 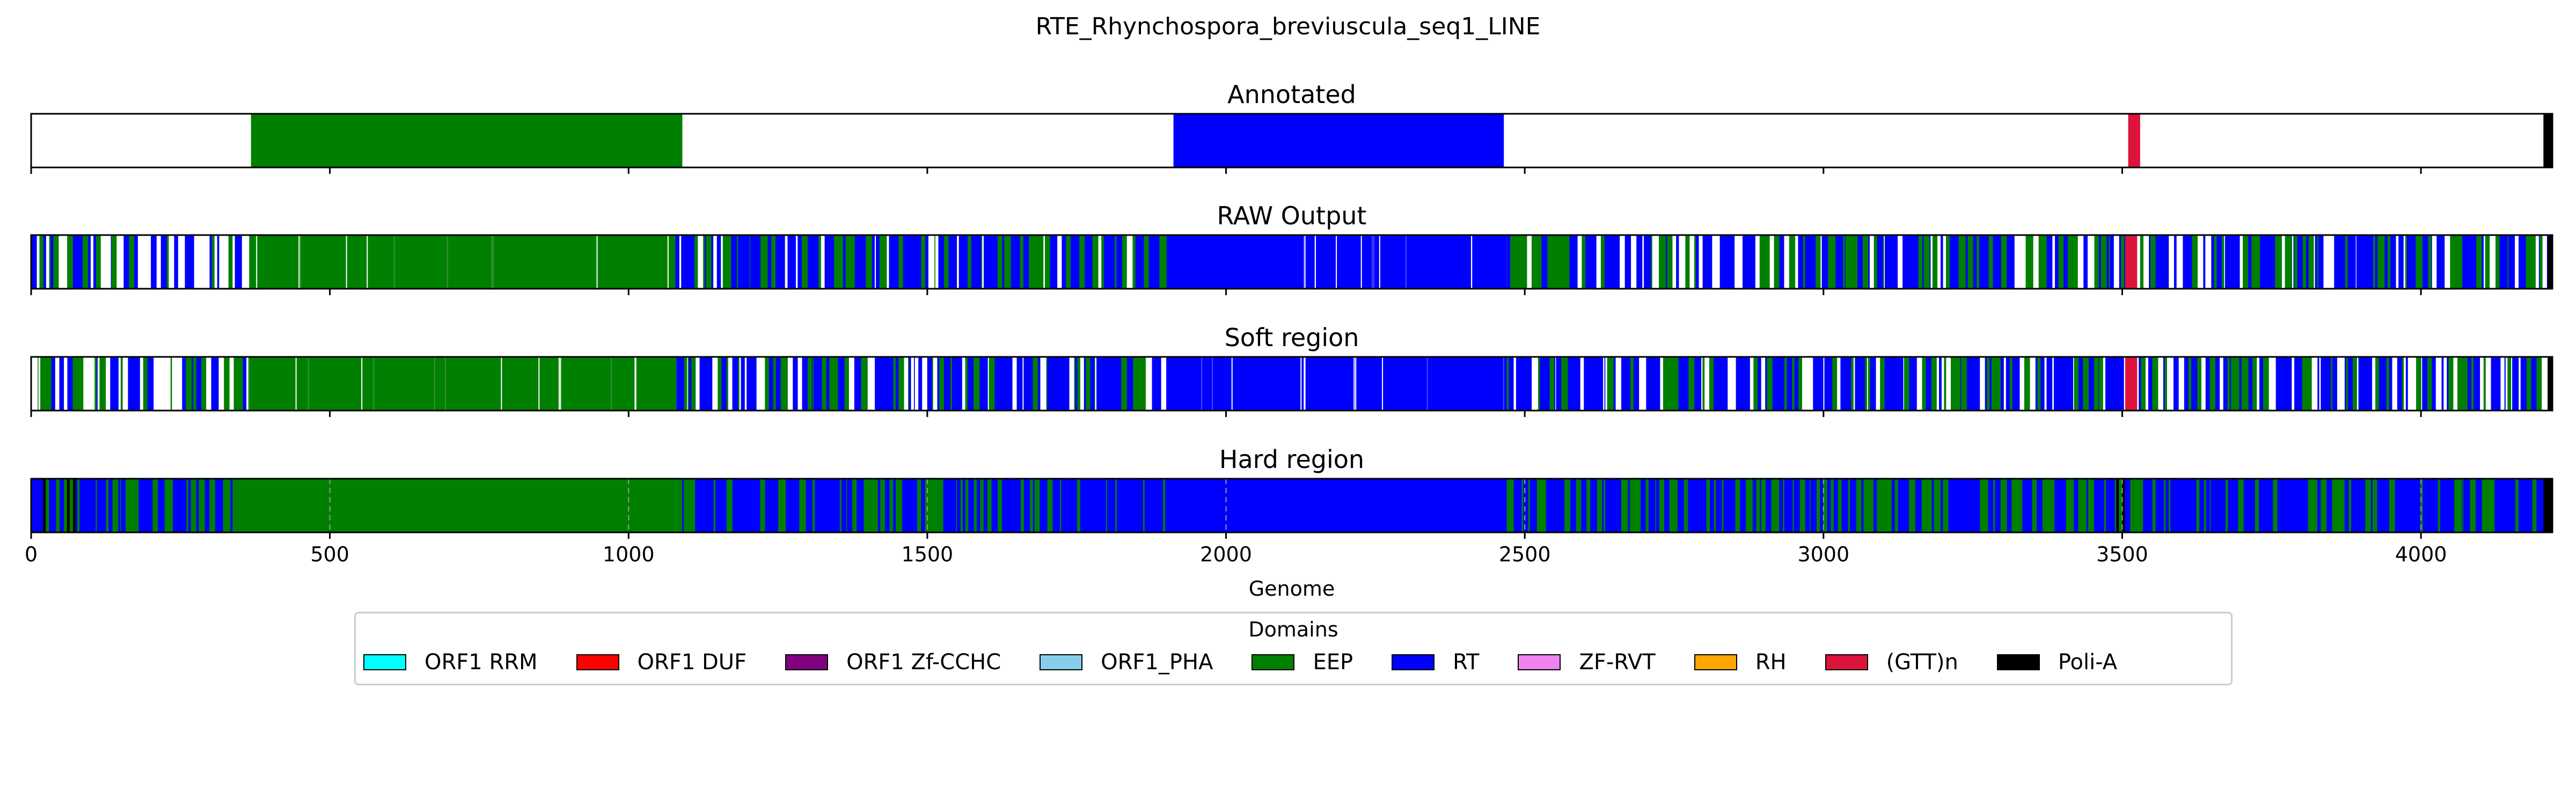 I want to click on legend-label: RH, so click(x=1771, y=662).